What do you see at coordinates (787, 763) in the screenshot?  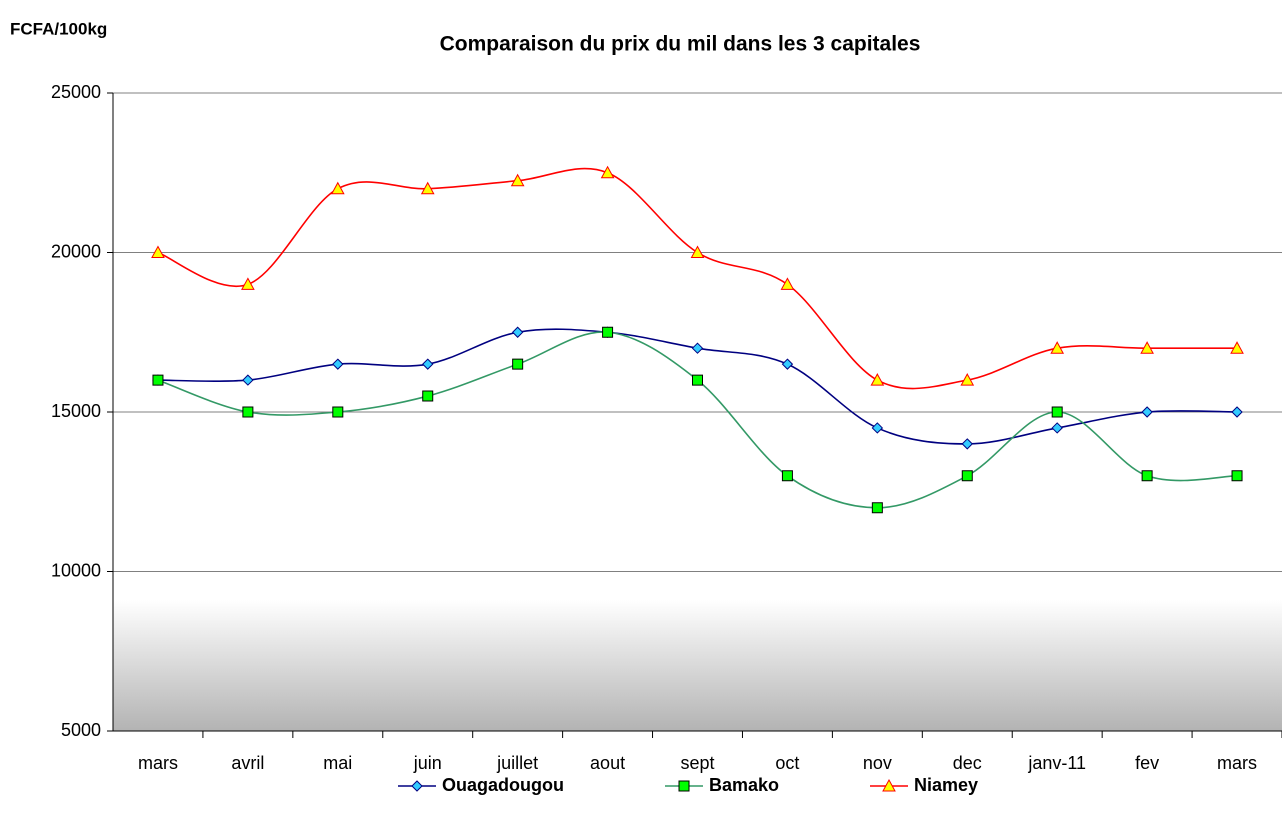 I see `x-tick-label: oct` at bounding box center [787, 763].